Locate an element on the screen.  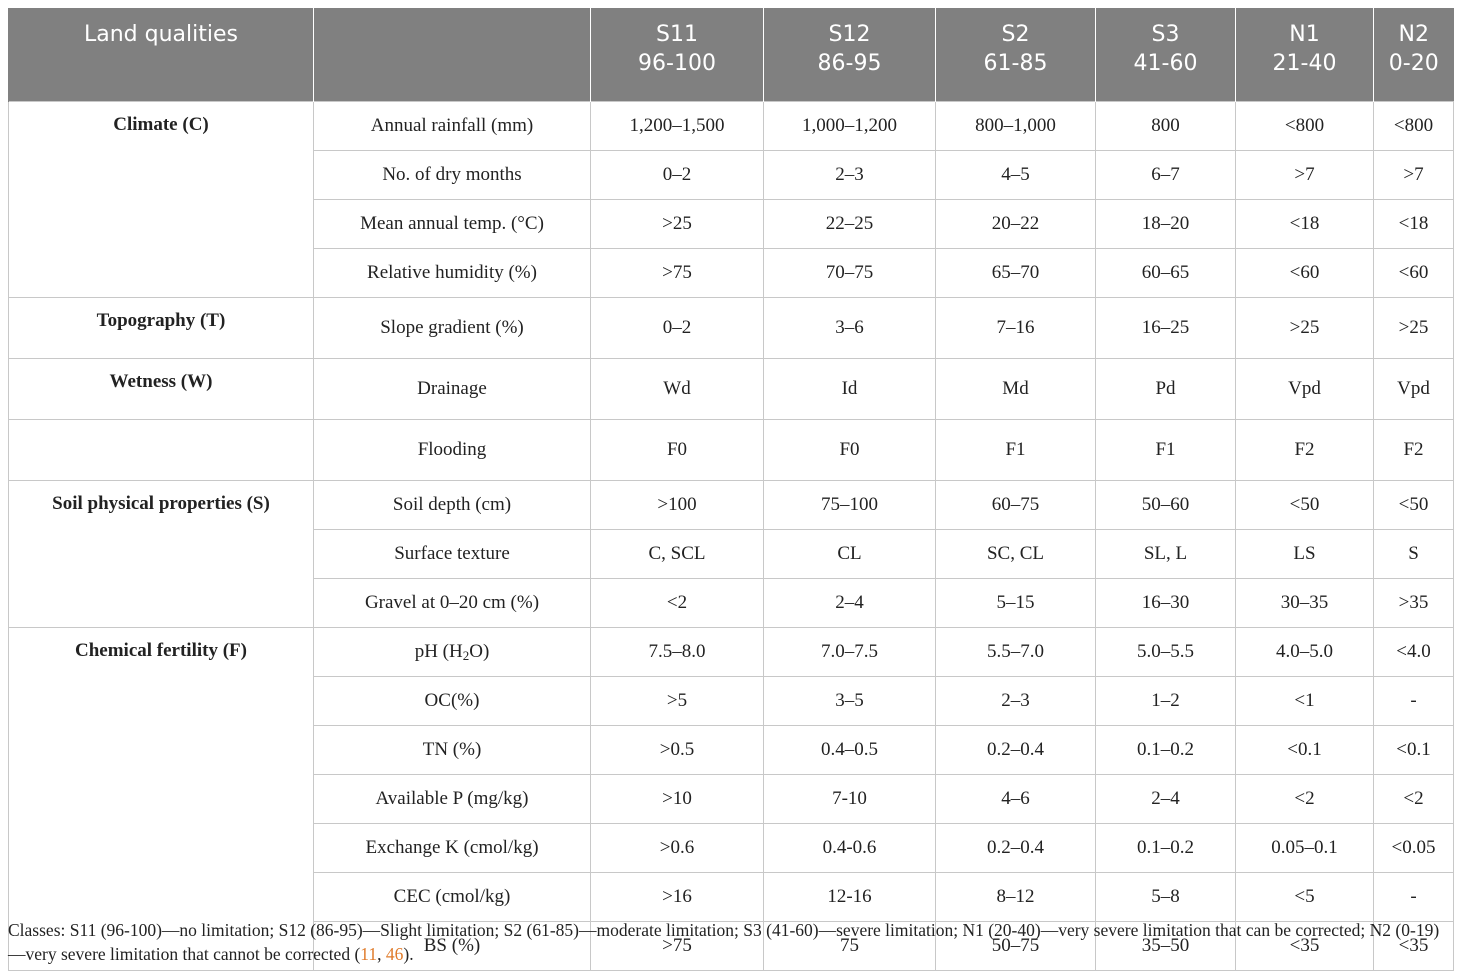
value-cell: <1 is located at coordinates (1304, 701).